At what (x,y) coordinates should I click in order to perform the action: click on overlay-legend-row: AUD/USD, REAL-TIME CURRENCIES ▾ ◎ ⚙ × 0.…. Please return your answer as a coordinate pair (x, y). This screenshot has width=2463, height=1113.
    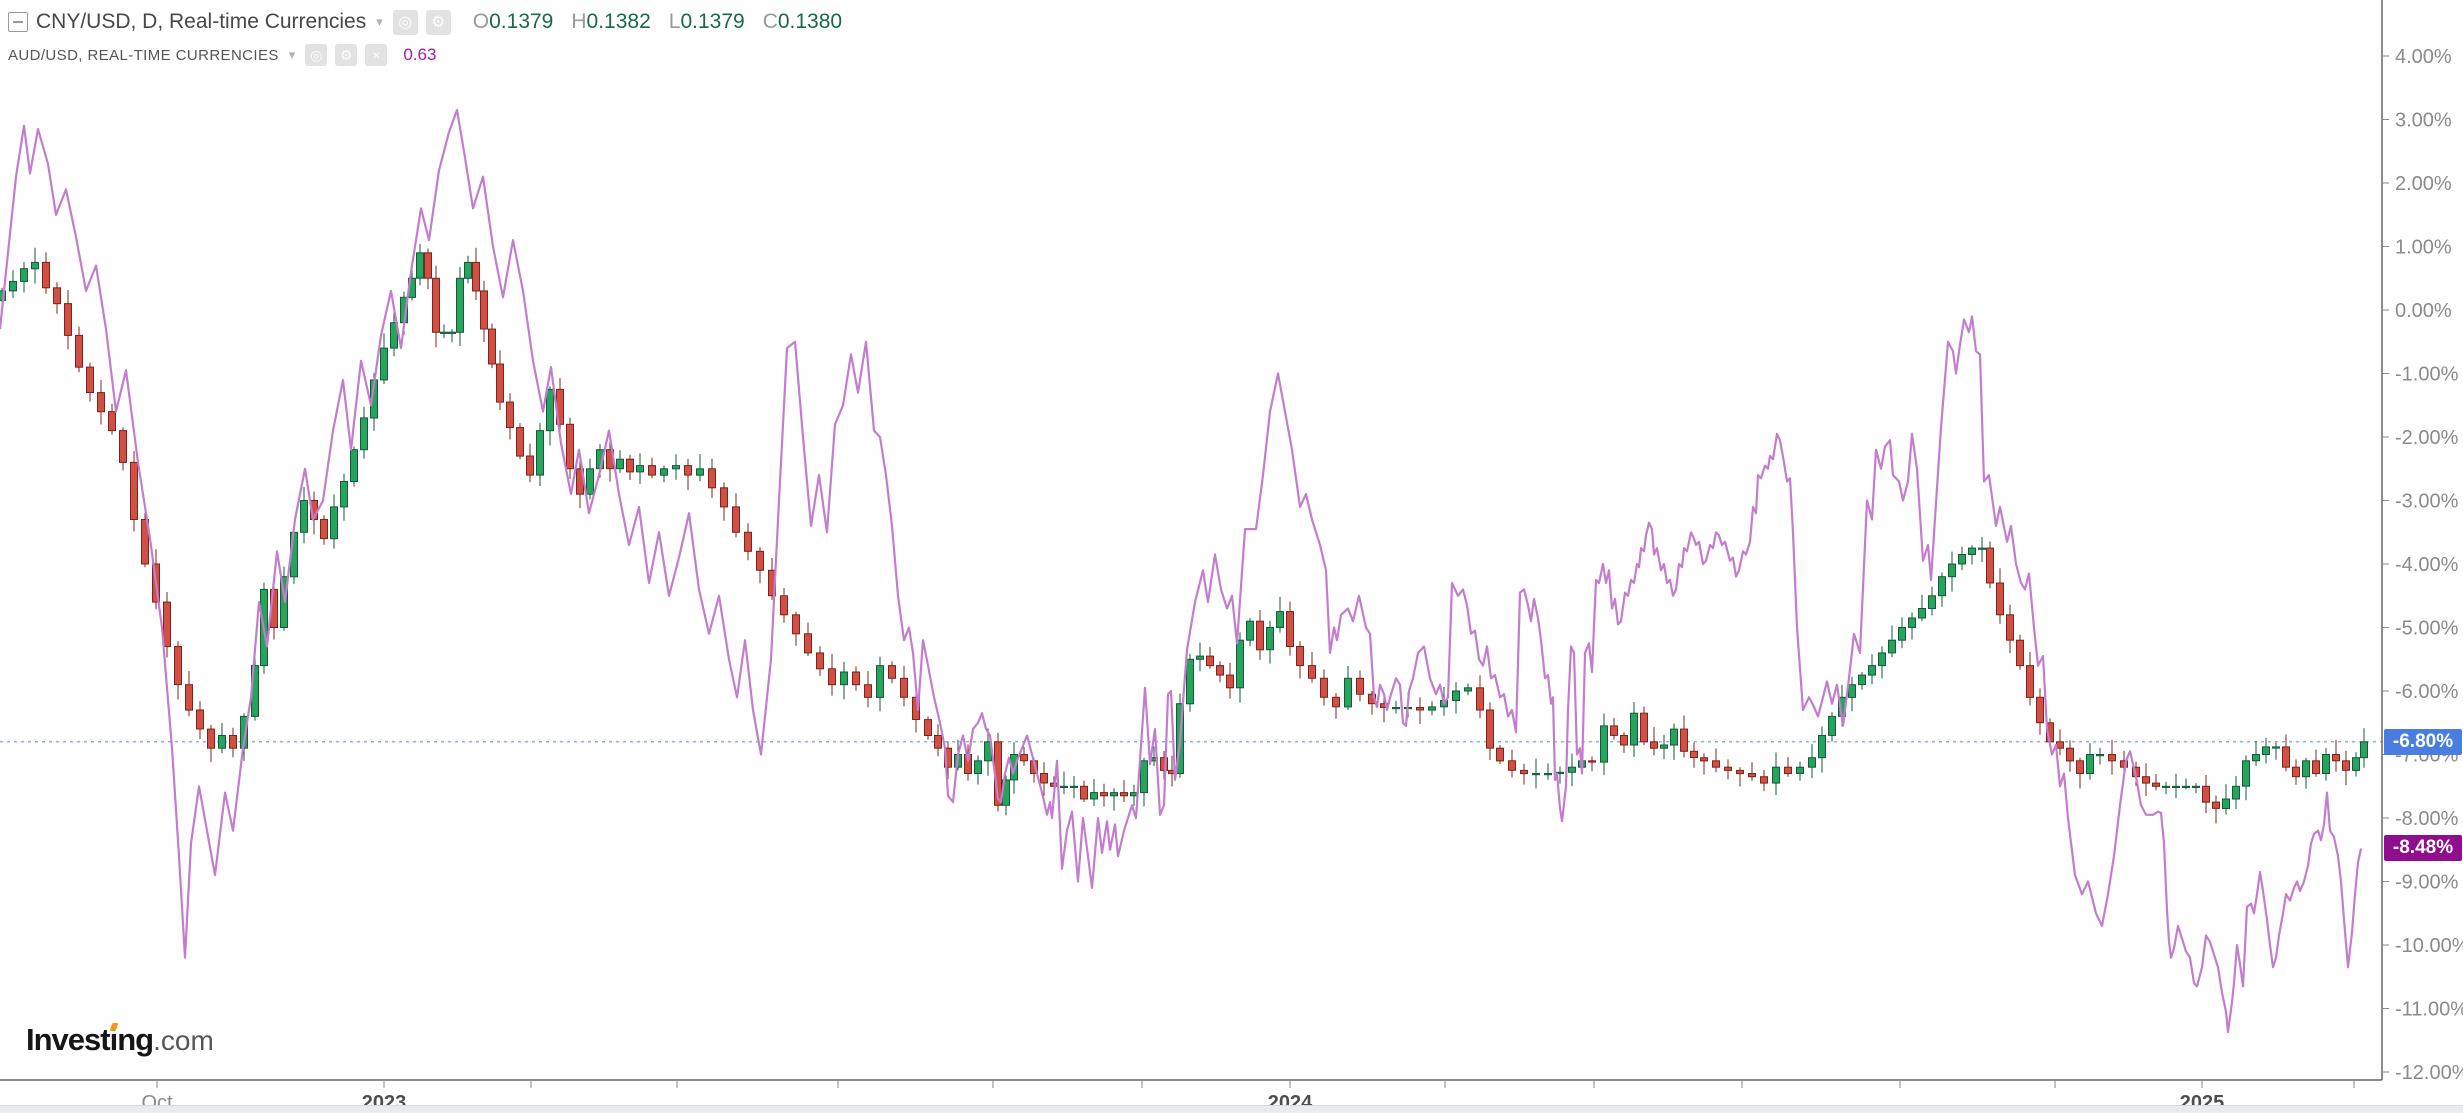
    Looking at the image, I should click on (425, 55).